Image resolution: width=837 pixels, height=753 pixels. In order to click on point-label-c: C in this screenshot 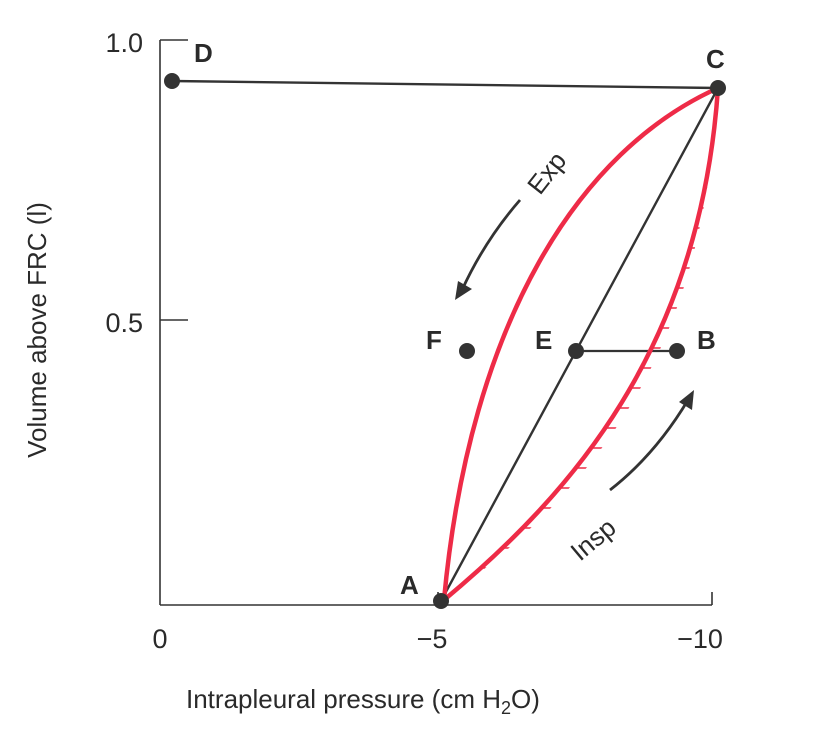, I will do `click(715, 59)`.